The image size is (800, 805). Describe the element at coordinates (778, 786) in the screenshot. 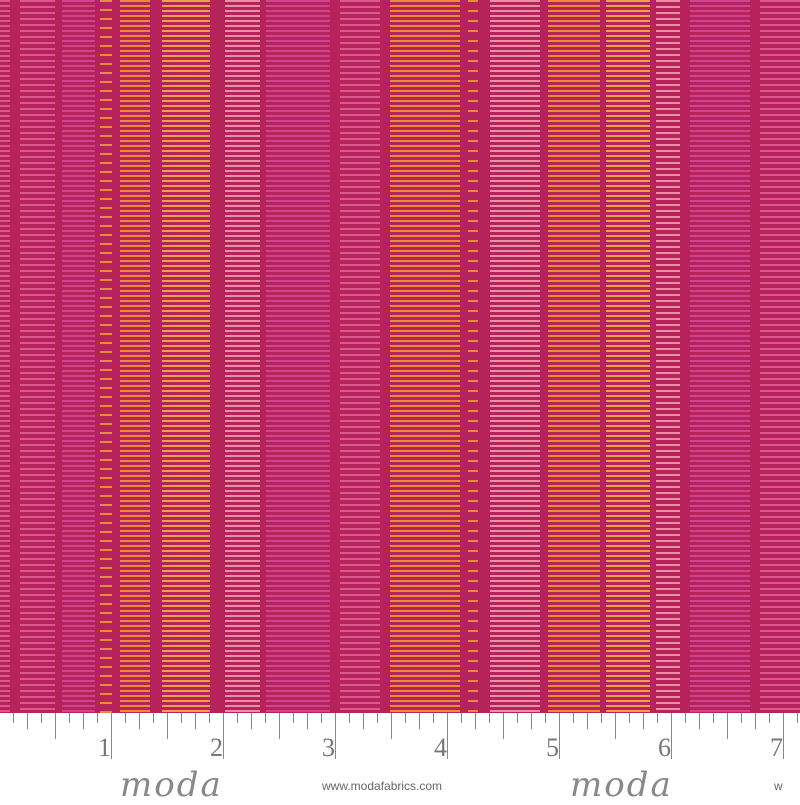

I see `website-url-partial: w` at that location.